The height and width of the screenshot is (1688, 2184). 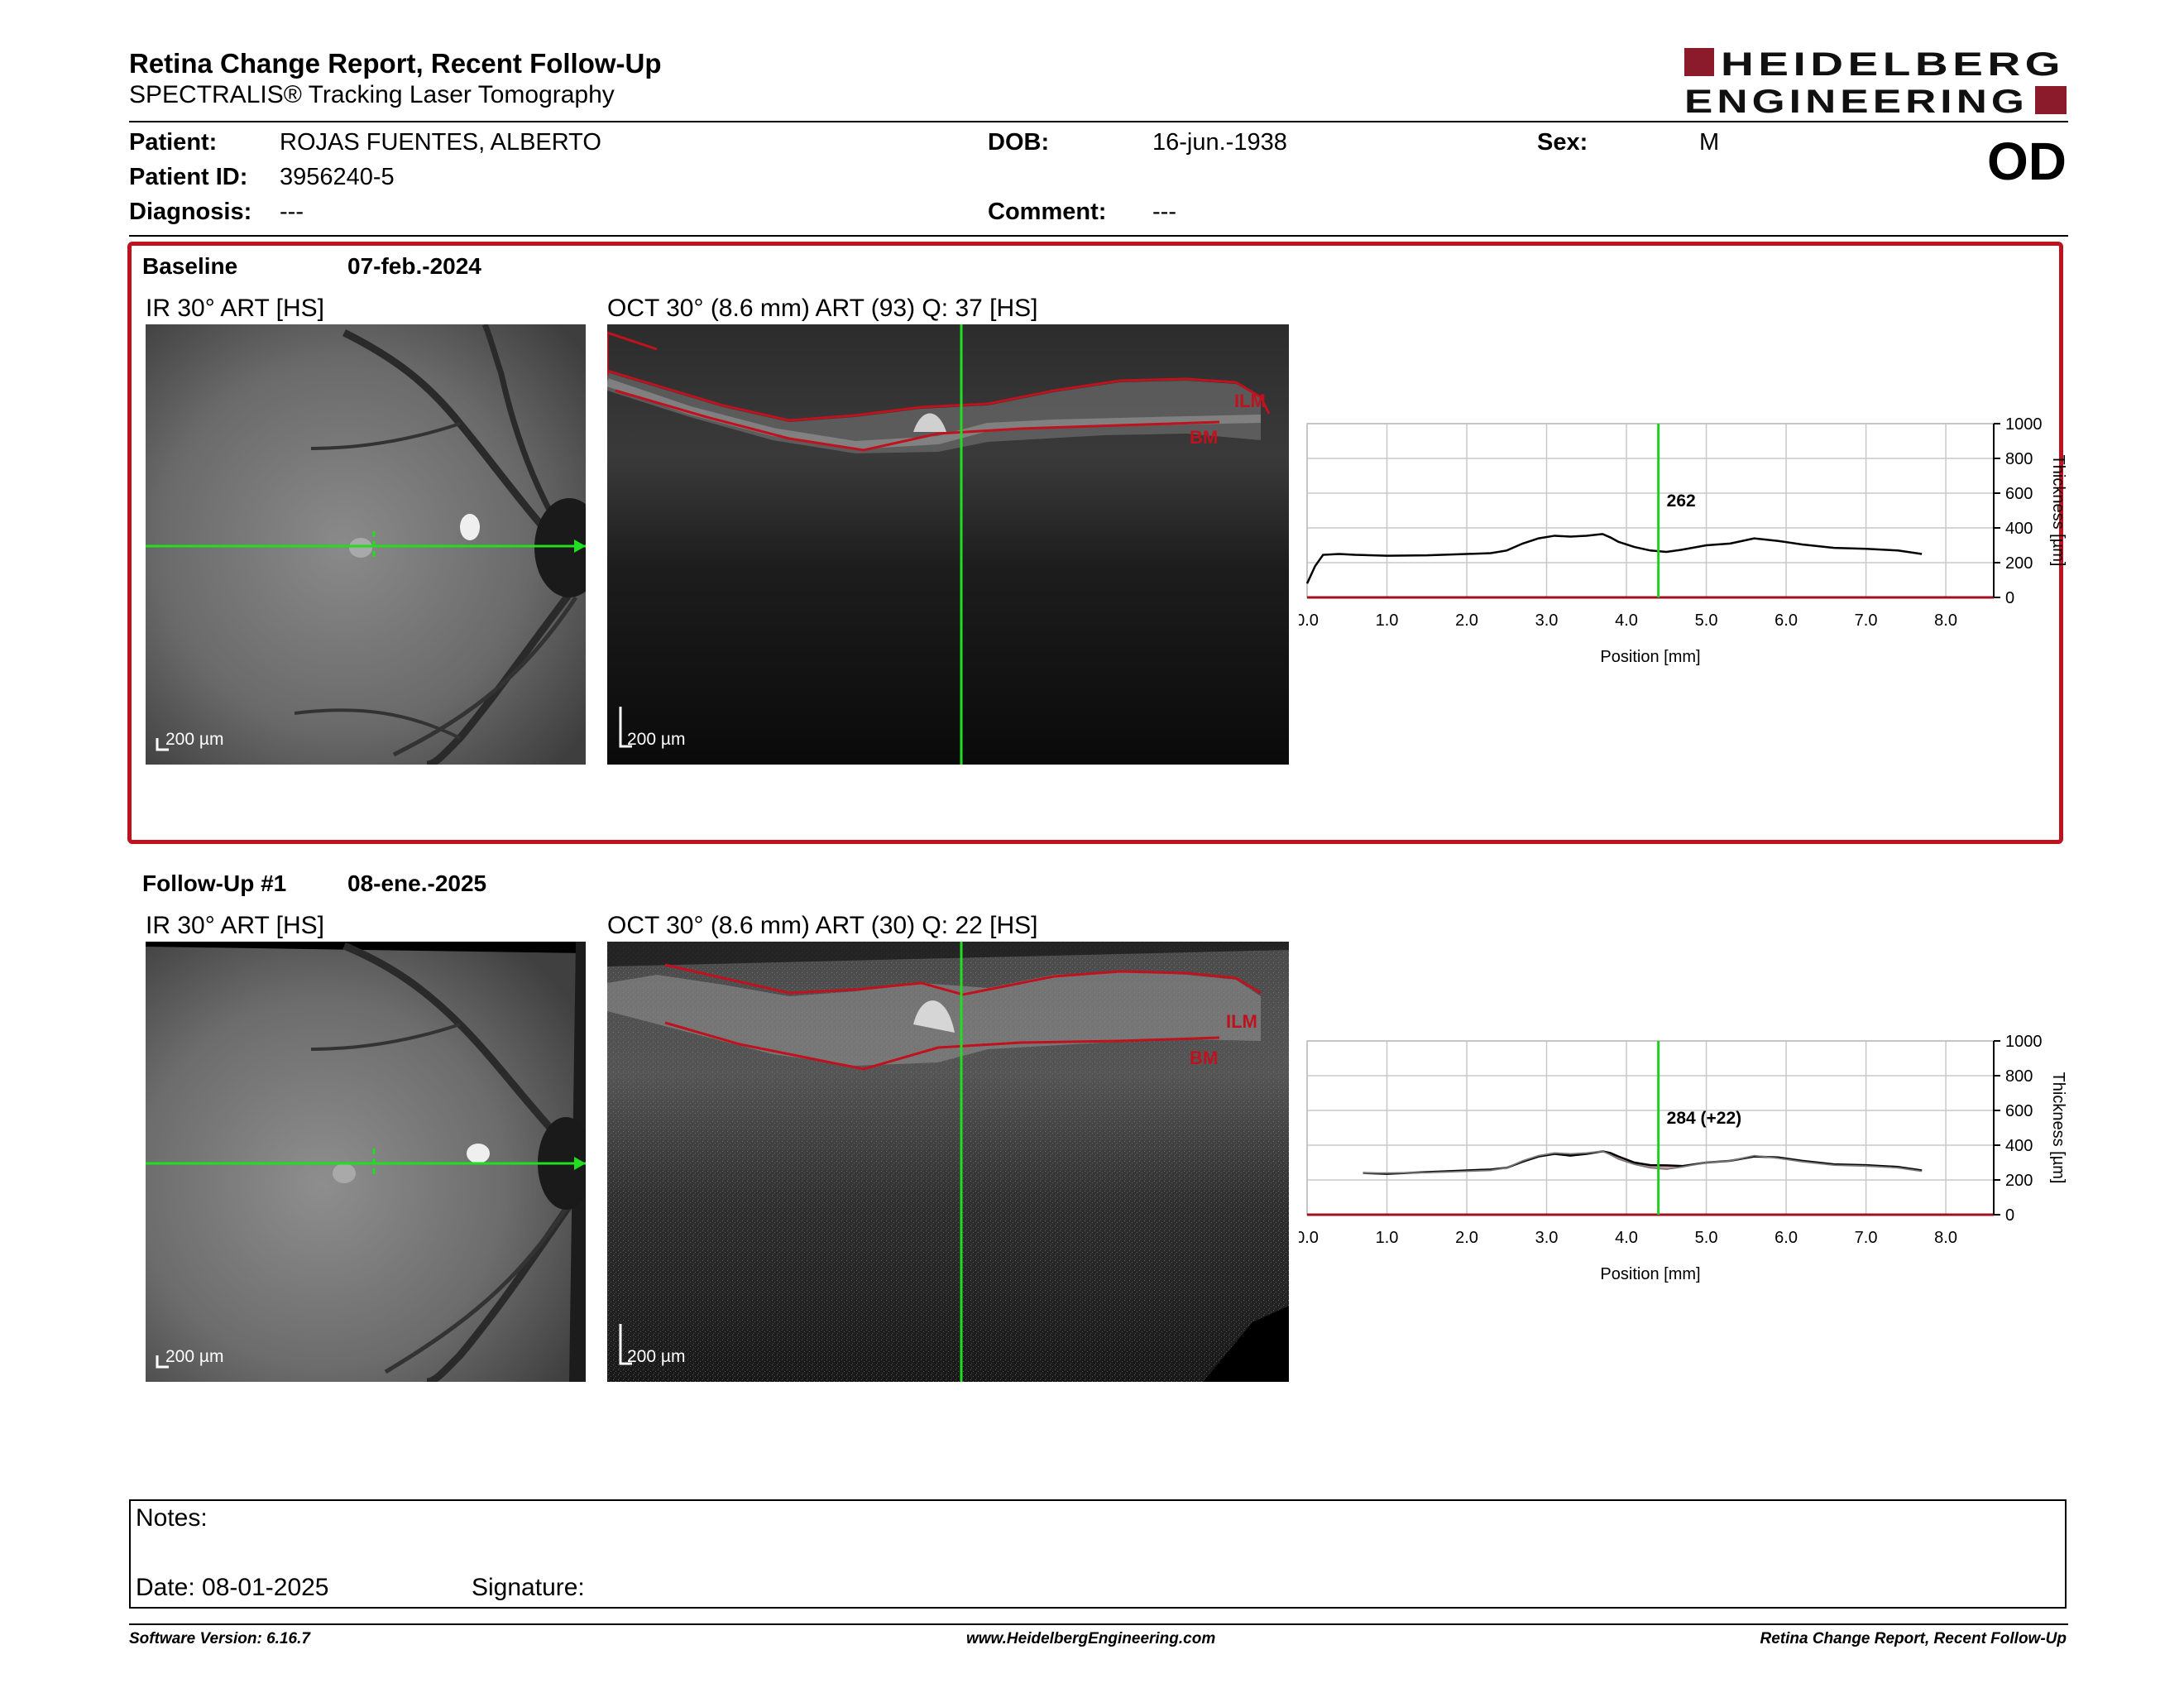 What do you see at coordinates (1098, 1624) in the screenshot?
I see `footer-divider` at bounding box center [1098, 1624].